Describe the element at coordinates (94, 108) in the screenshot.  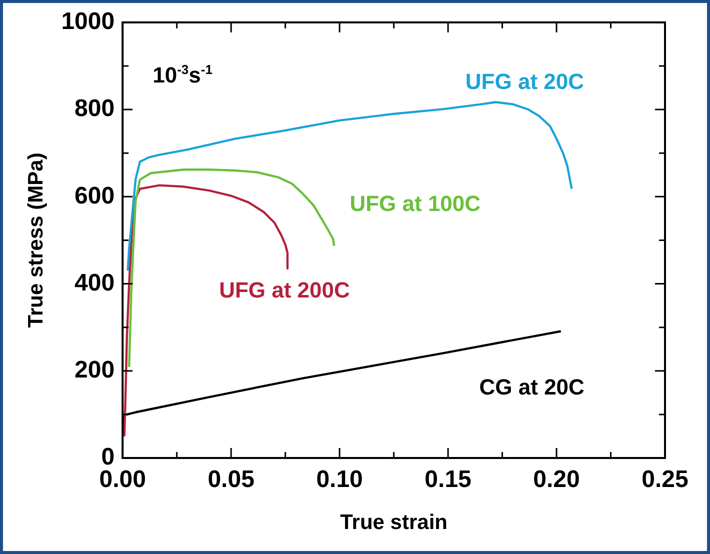
I see `y-tick-label: 800` at that location.